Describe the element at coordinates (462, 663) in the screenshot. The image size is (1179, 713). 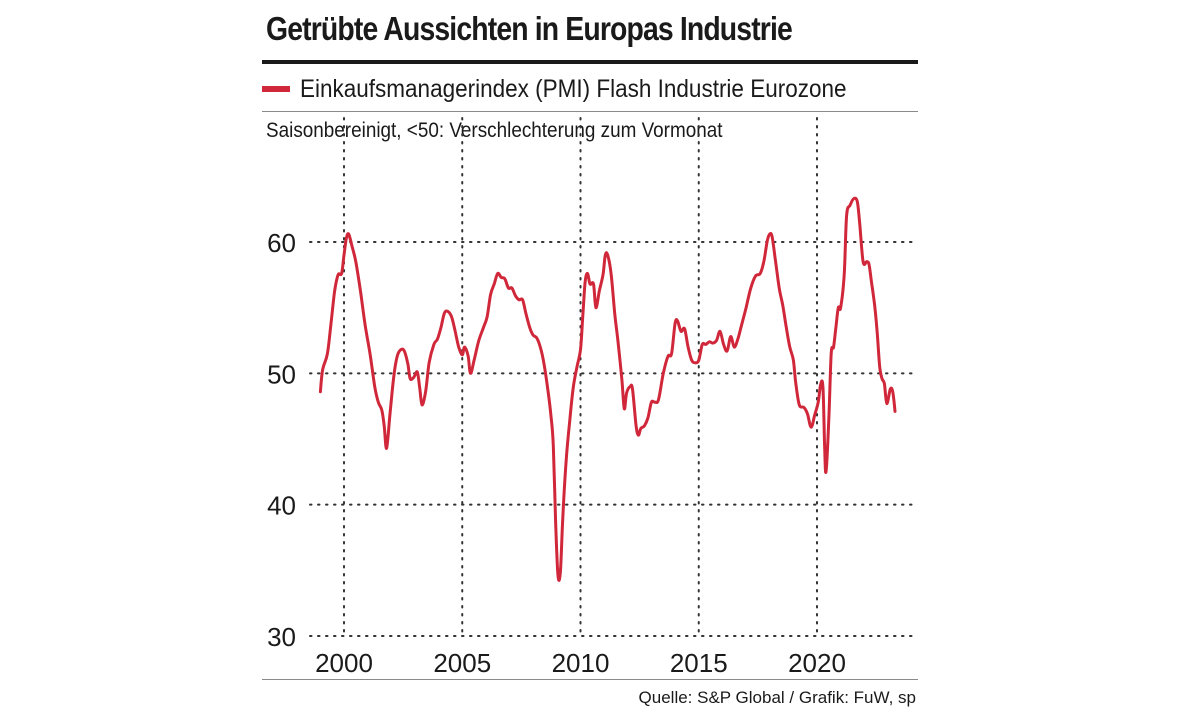
I see `x-tick-label-2005: 2005` at that location.